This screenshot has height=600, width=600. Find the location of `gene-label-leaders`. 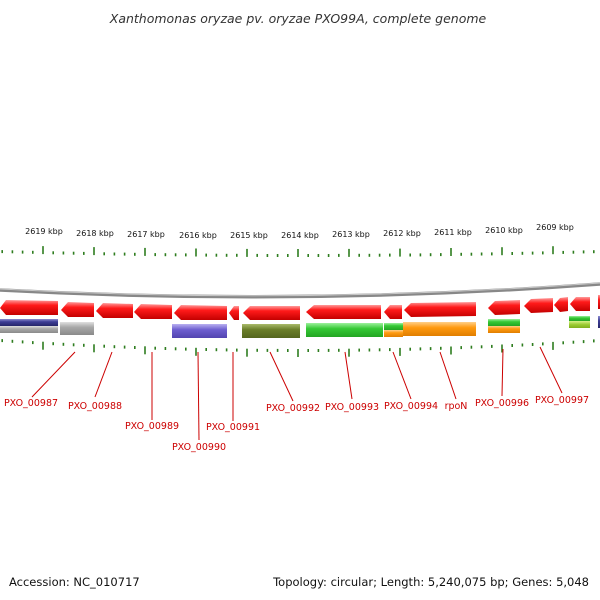

gene-label-leaders is located at coordinates (297, 393).